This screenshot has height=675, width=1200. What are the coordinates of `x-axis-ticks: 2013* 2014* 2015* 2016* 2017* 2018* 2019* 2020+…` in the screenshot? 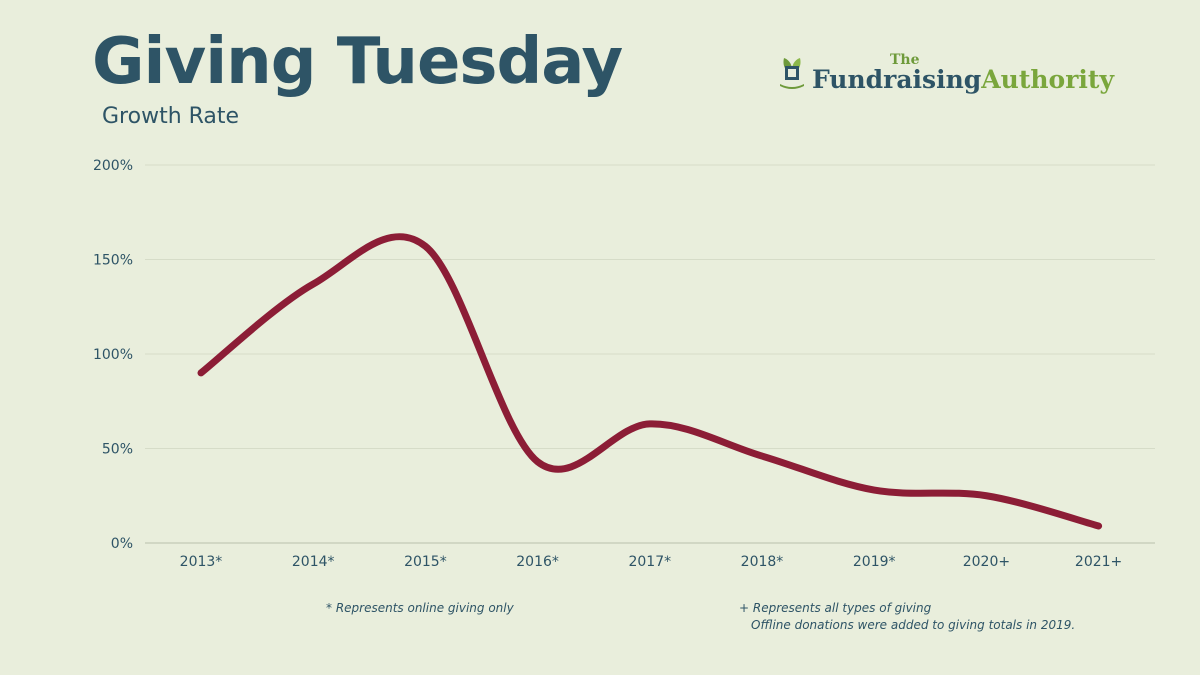 It's located at (651, 562).